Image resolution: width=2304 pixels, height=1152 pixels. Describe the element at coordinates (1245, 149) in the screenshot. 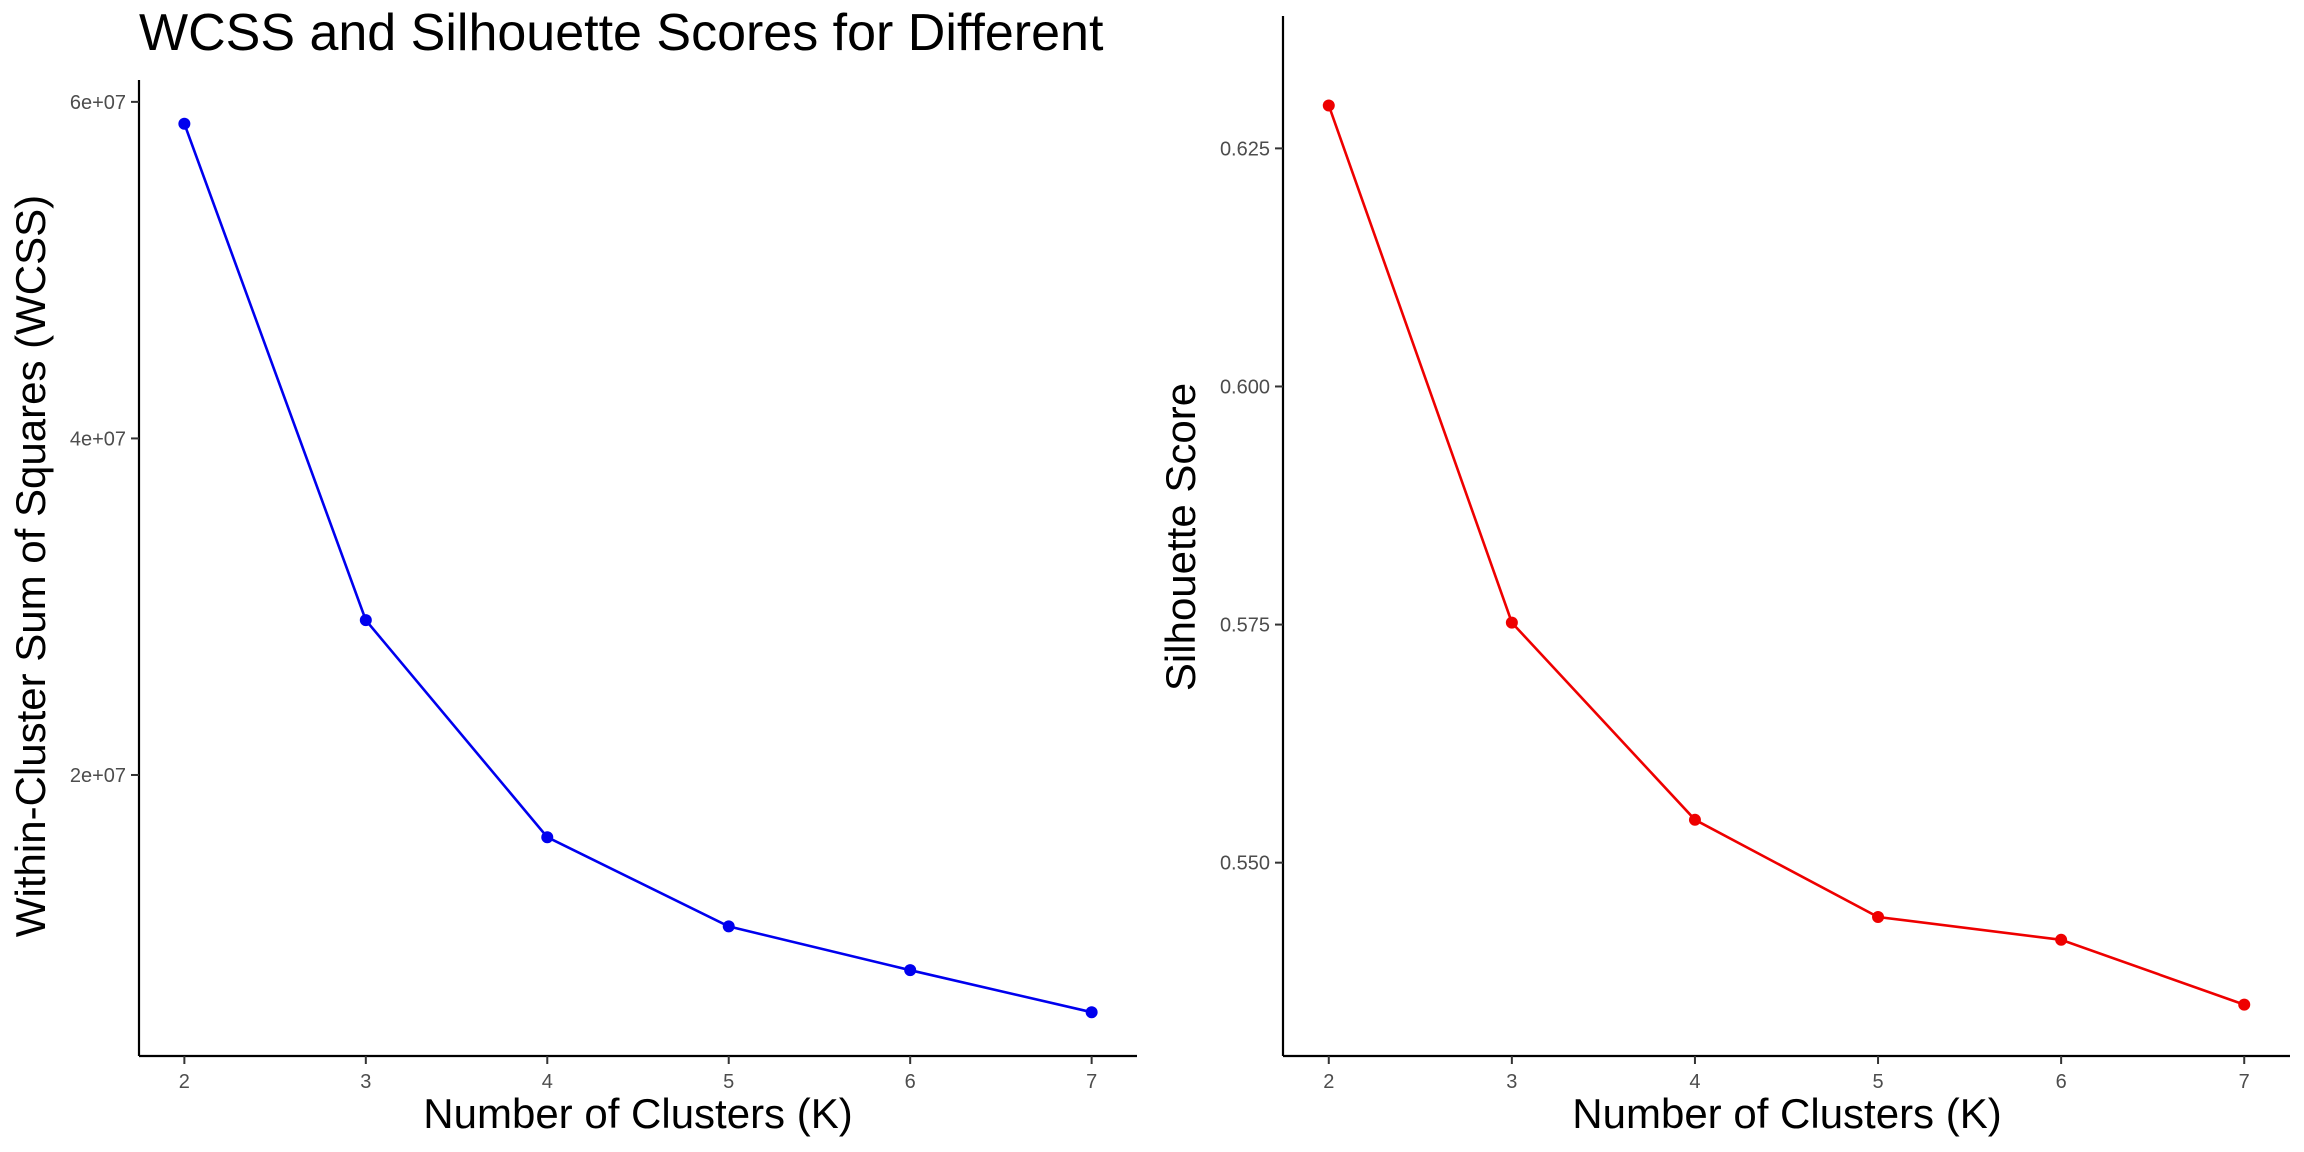

I see `y-tick-label: 0.625` at that location.